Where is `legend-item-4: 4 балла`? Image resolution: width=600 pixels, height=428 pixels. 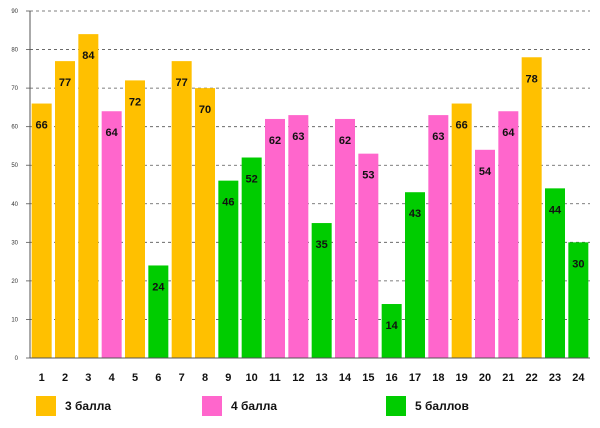 legend-item-4: 4 балла is located at coordinates (239, 406).